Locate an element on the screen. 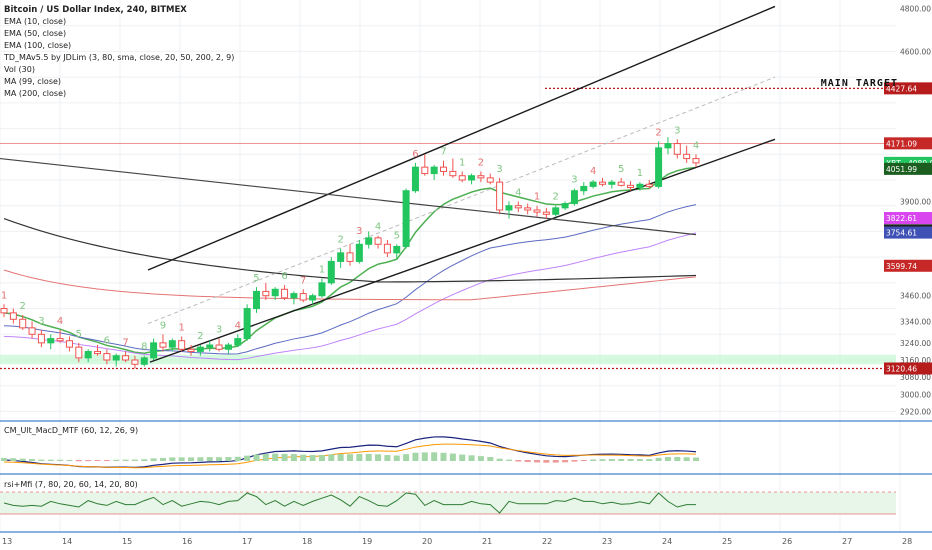 The width and height of the screenshot is (932, 550). time-tick-label: 15 is located at coordinates (127, 541).